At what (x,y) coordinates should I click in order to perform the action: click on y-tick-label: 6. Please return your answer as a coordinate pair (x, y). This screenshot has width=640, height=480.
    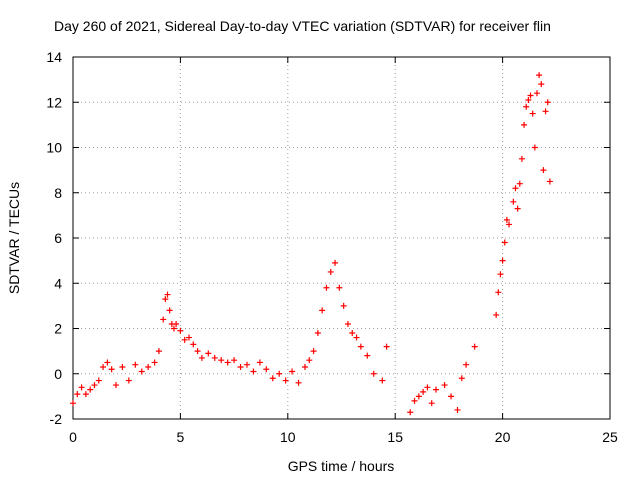
    Looking at the image, I should click on (58, 238).